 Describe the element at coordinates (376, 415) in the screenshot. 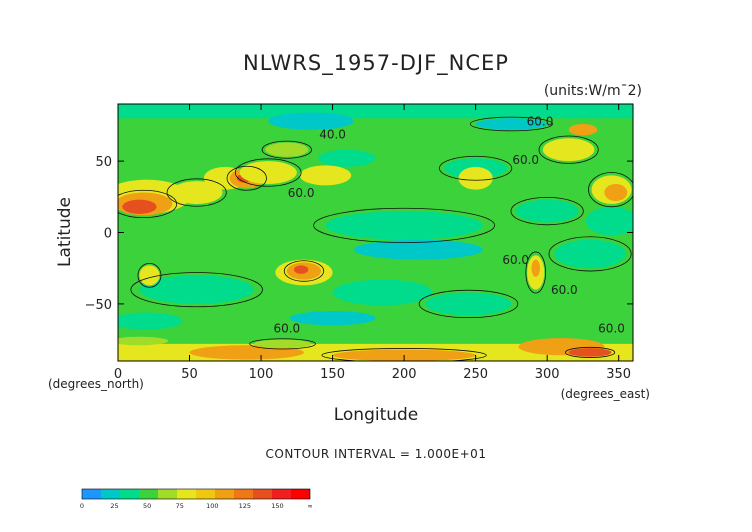

I see `x-axis-title: Longitude` at that location.